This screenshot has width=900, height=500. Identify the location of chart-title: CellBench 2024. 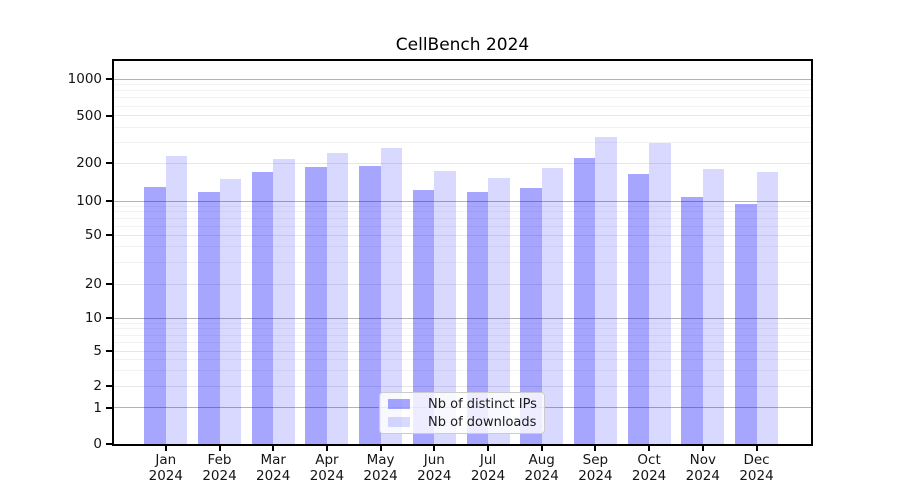
(462, 45).